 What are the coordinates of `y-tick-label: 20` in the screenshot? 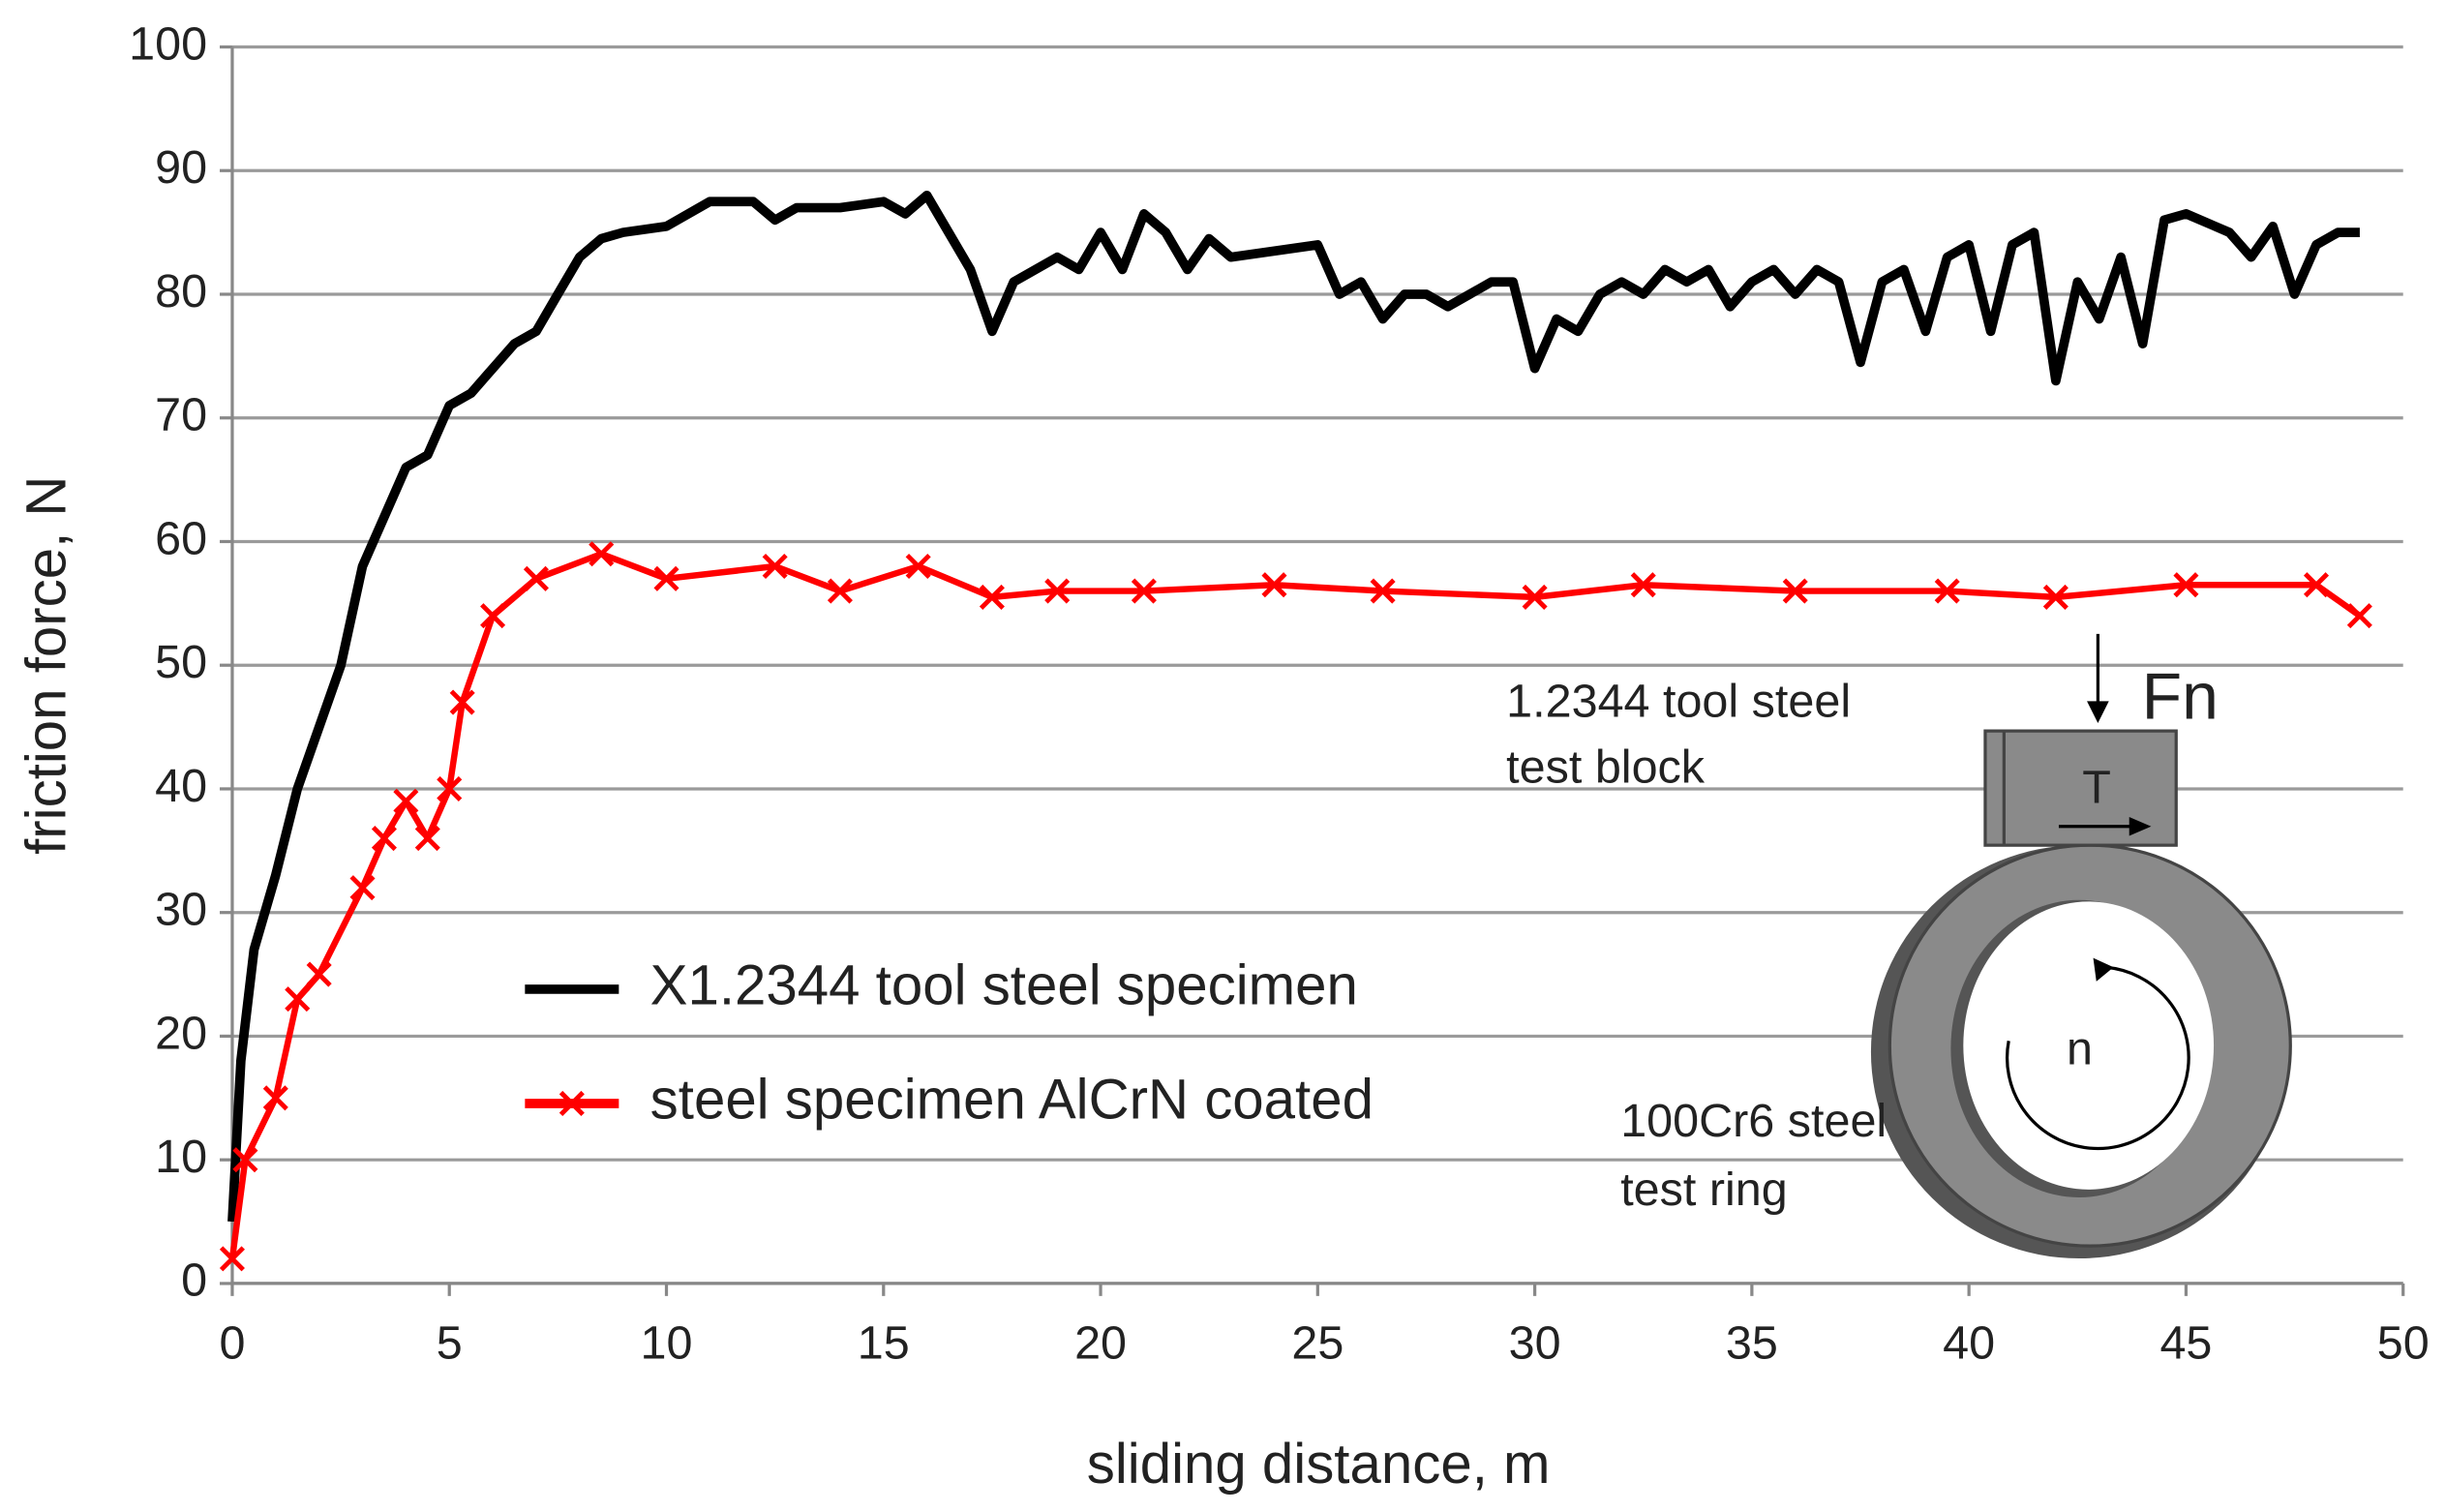 It's located at (181, 1033).